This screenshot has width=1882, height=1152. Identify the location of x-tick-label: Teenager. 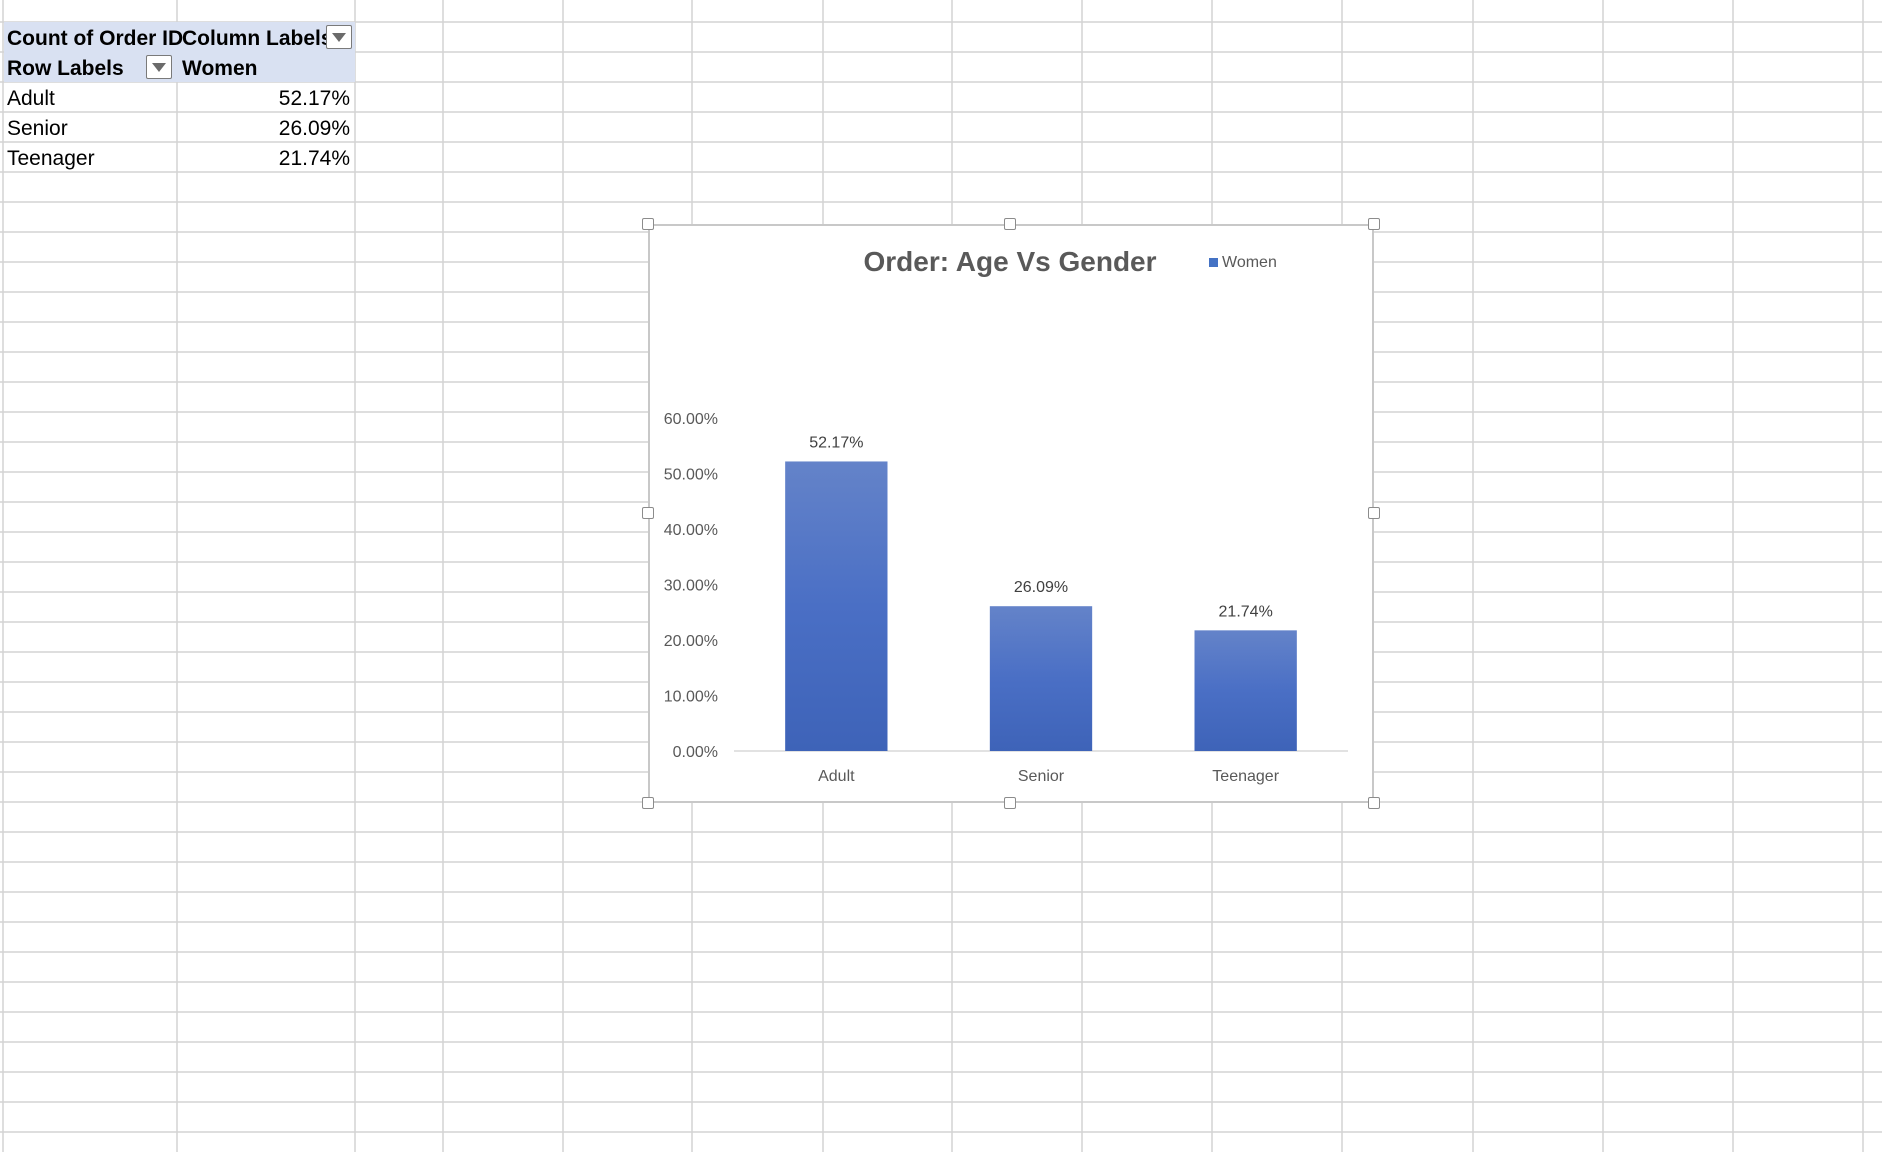
(1245, 776).